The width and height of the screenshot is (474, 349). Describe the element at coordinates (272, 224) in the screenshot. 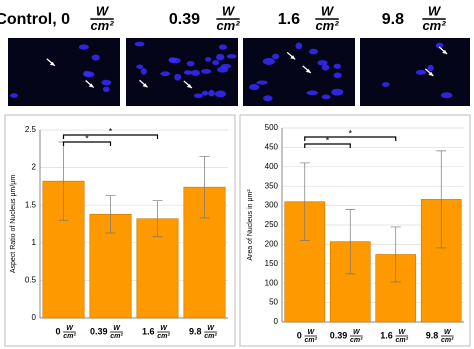

I see `y-tick-label: 250` at that location.